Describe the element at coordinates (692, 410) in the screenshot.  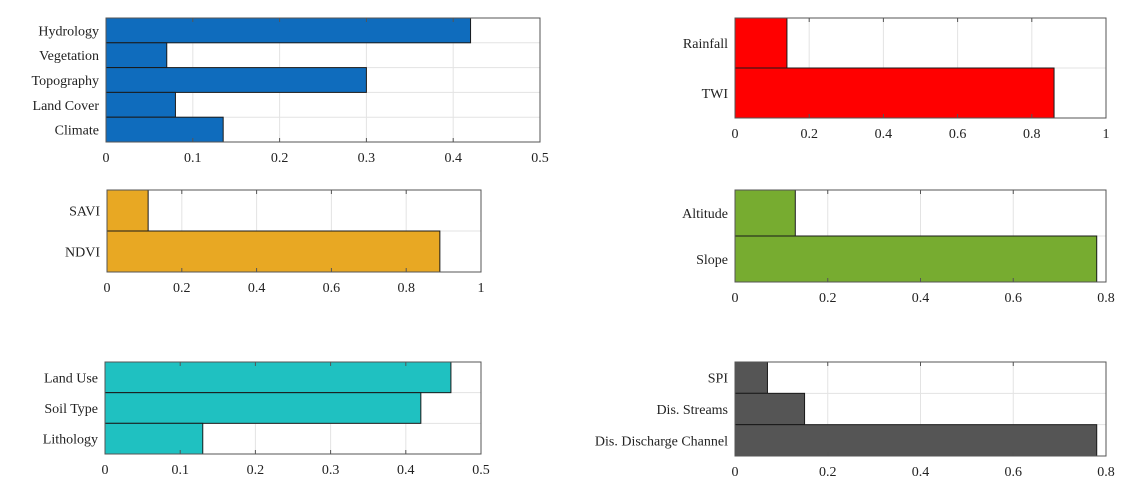
I see `category-label: Dis. Streams` at that location.